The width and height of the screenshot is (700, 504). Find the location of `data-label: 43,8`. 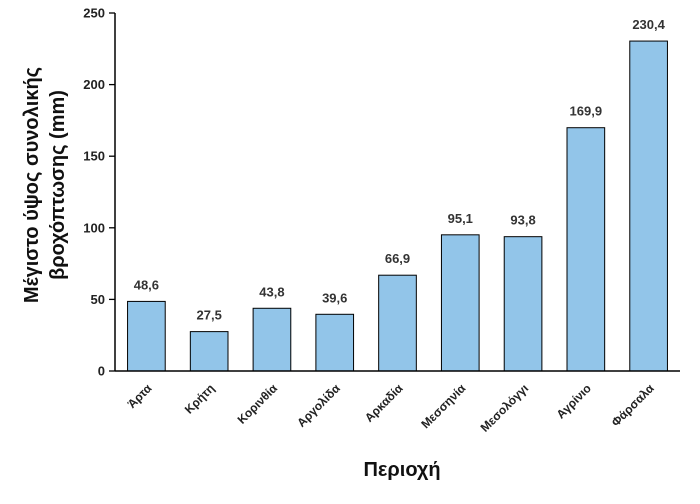

data-label: 43,8 is located at coordinates (271, 291).